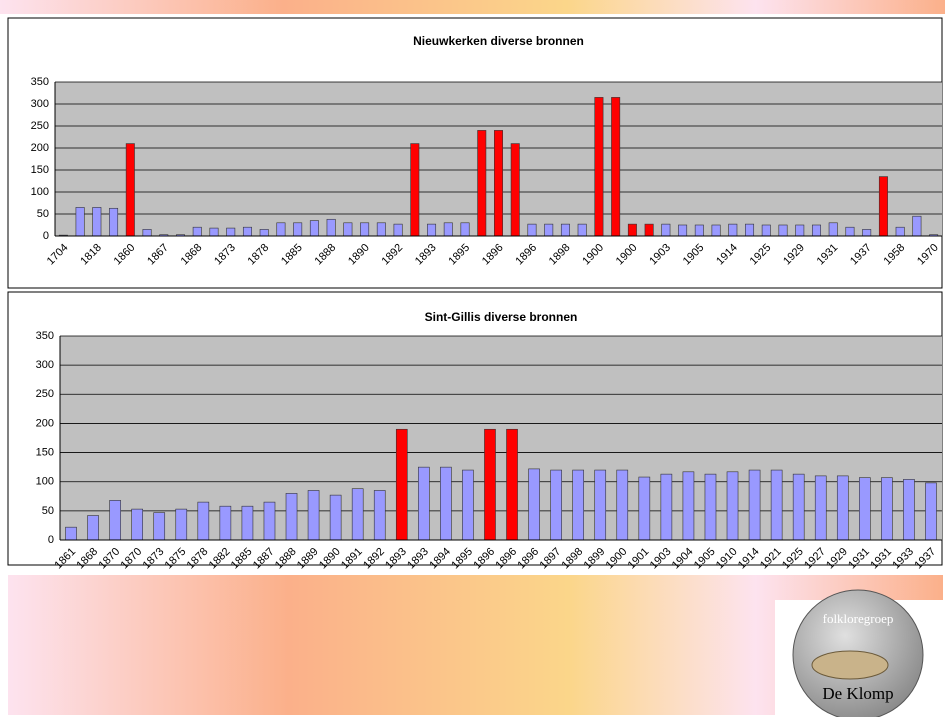  I want to click on clog-icon, so click(850, 665).